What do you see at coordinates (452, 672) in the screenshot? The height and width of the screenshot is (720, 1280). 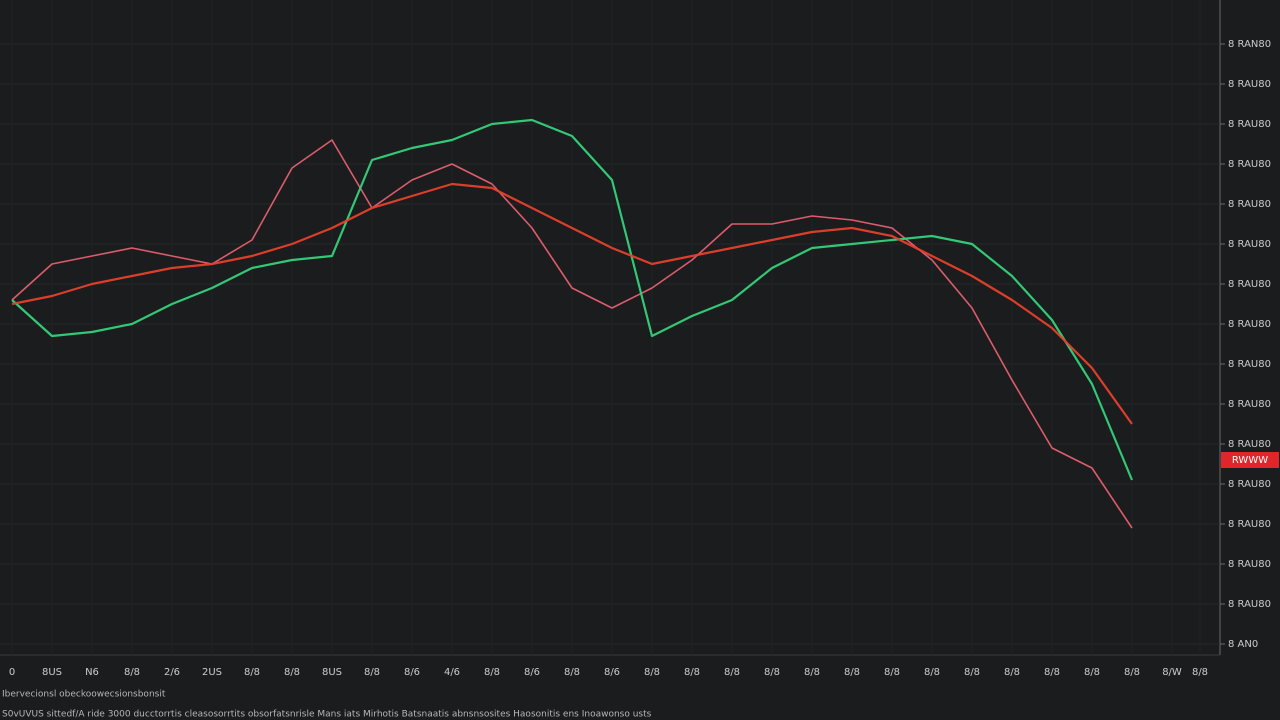 I see `x-tick-label: 4/6` at bounding box center [452, 672].